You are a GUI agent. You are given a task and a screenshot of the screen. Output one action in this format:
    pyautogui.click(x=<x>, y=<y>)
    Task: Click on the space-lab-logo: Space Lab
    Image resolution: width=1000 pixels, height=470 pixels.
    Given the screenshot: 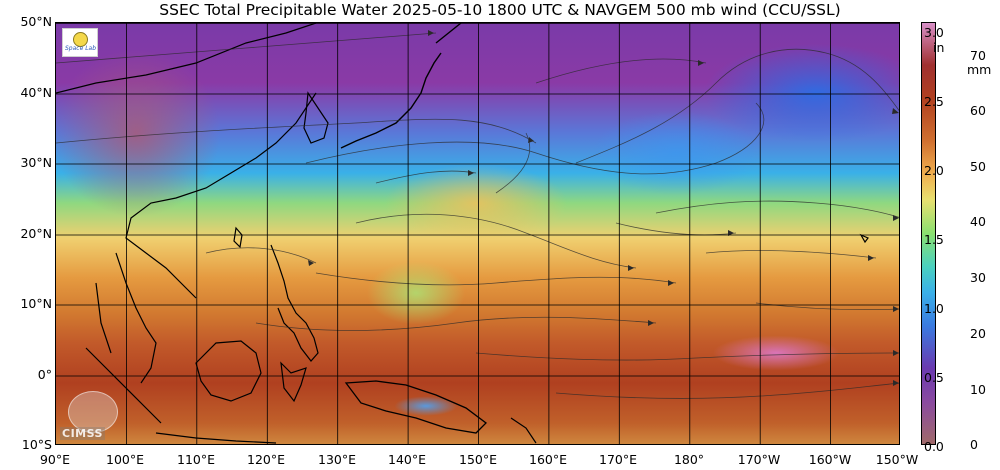 What is the action you would take?
    pyautogui.click(x=80, y=42)
    